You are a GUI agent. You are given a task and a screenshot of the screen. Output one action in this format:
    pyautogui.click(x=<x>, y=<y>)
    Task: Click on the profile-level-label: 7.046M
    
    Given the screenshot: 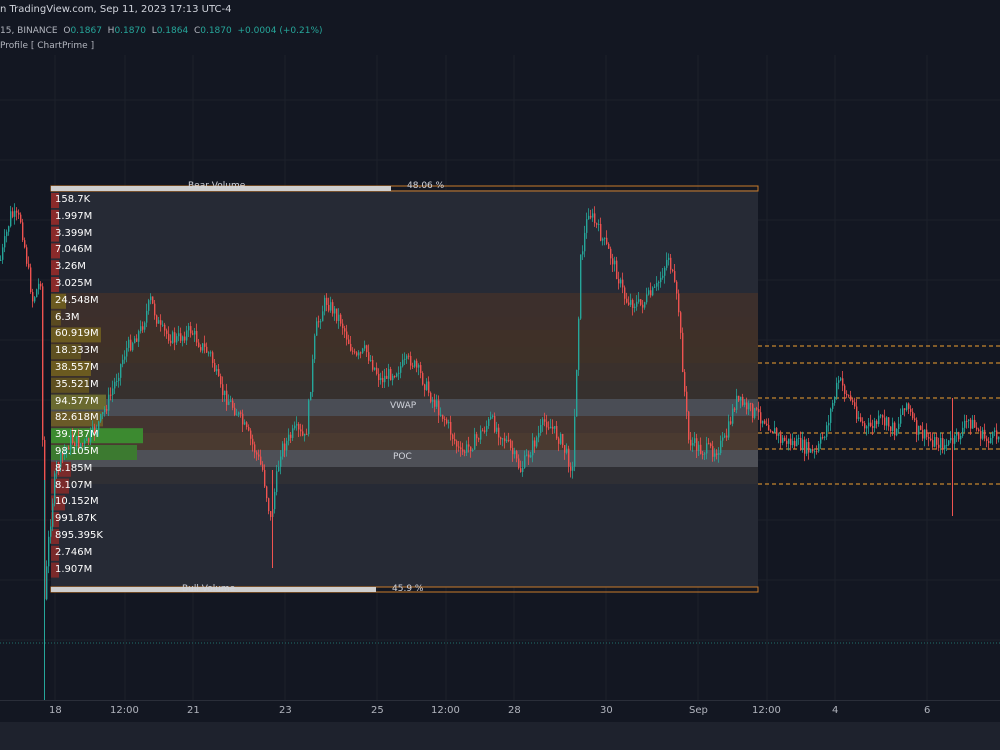 What is the action you would take?
    pyautogui.click(x=74, y=250)
    